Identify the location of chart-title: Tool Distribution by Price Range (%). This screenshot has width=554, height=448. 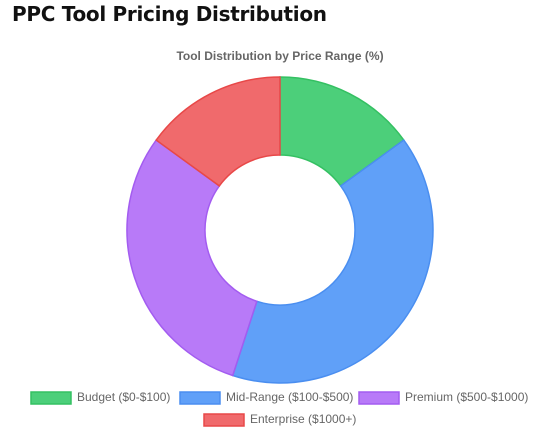
(279, 56).